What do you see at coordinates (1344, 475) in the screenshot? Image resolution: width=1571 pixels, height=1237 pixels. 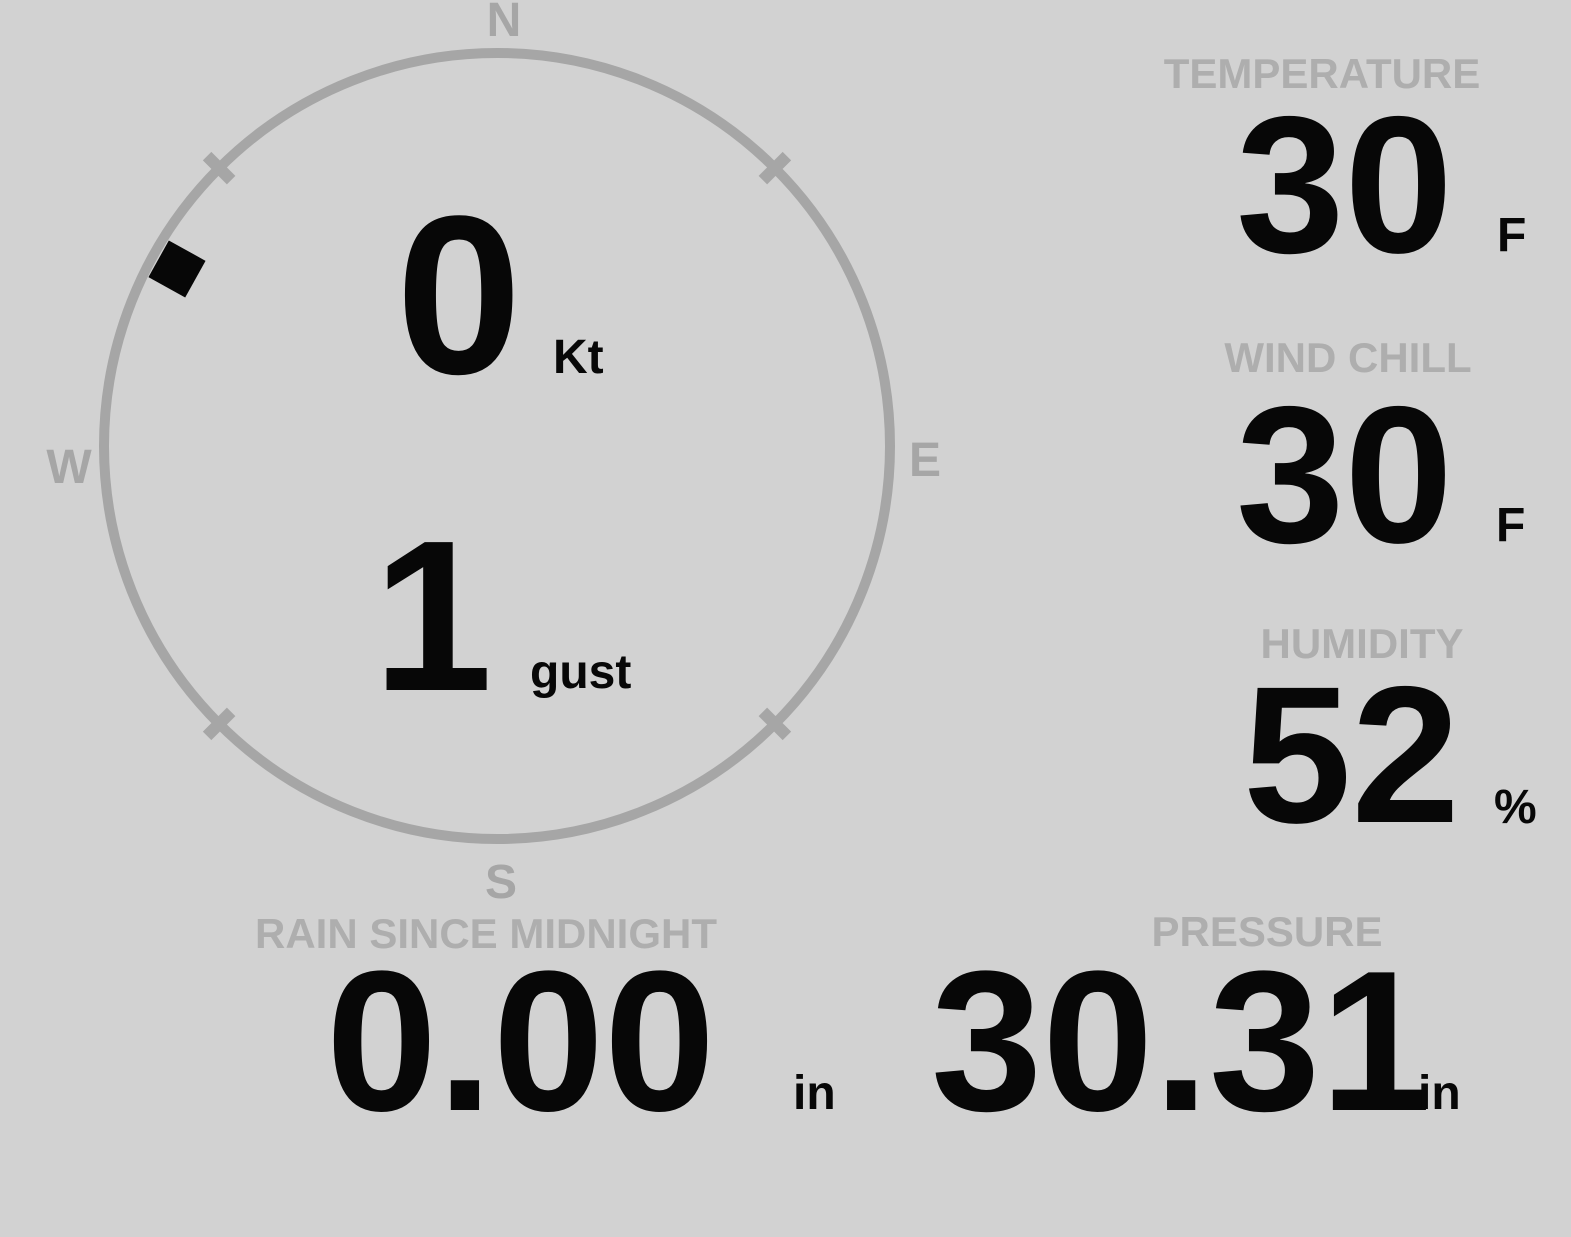 I see `wind-chill-value: 30` at bounding box center [1344, 475].